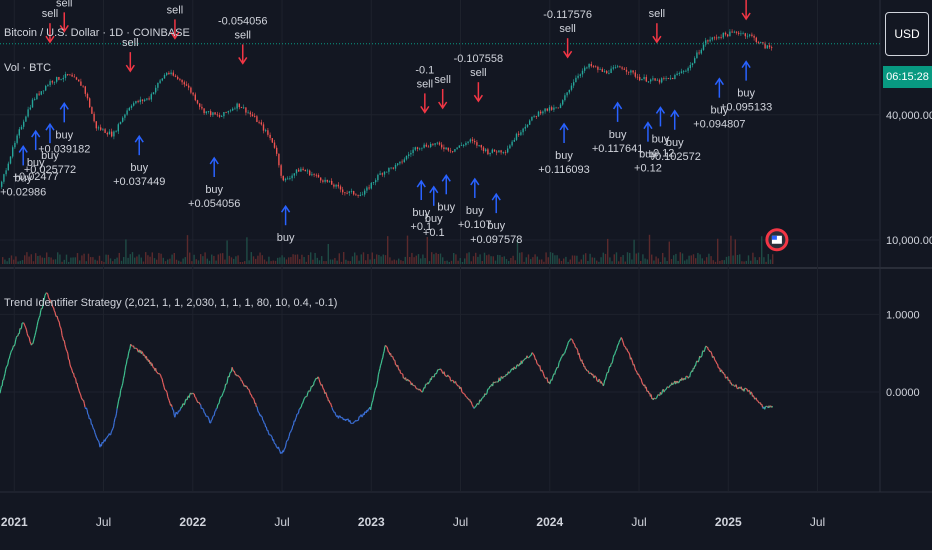 The width and height of the screenshot is (932, 550). What do you see at coordinates (907, 34) in the screenshot?
I see `currency-badge: USD` at bounding box center [907, 34].